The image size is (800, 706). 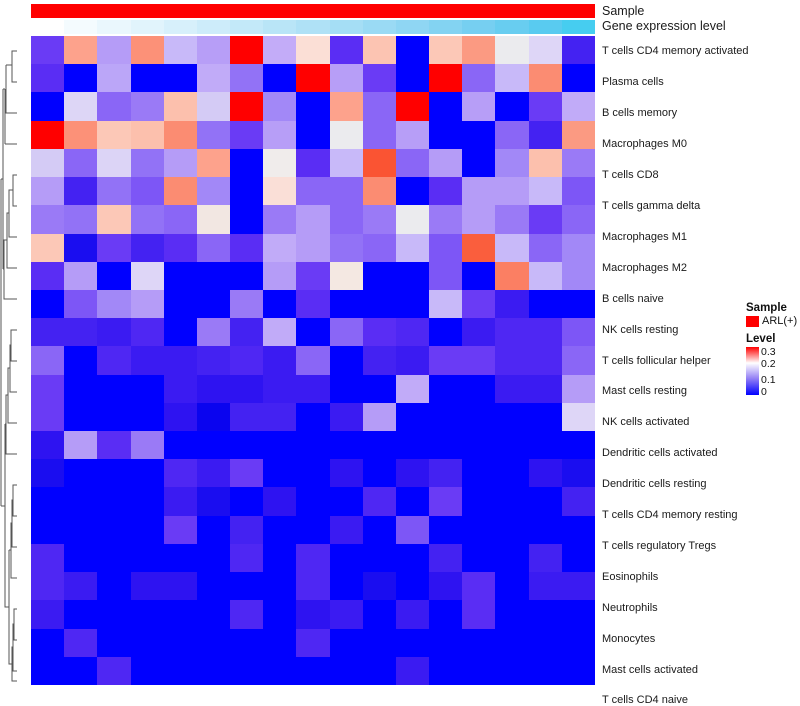 What do you see at coordinates (644, 144) in the screenshot?
I see `heatmap-row-label: Macrophages M0` at bounding box center [644, 144].